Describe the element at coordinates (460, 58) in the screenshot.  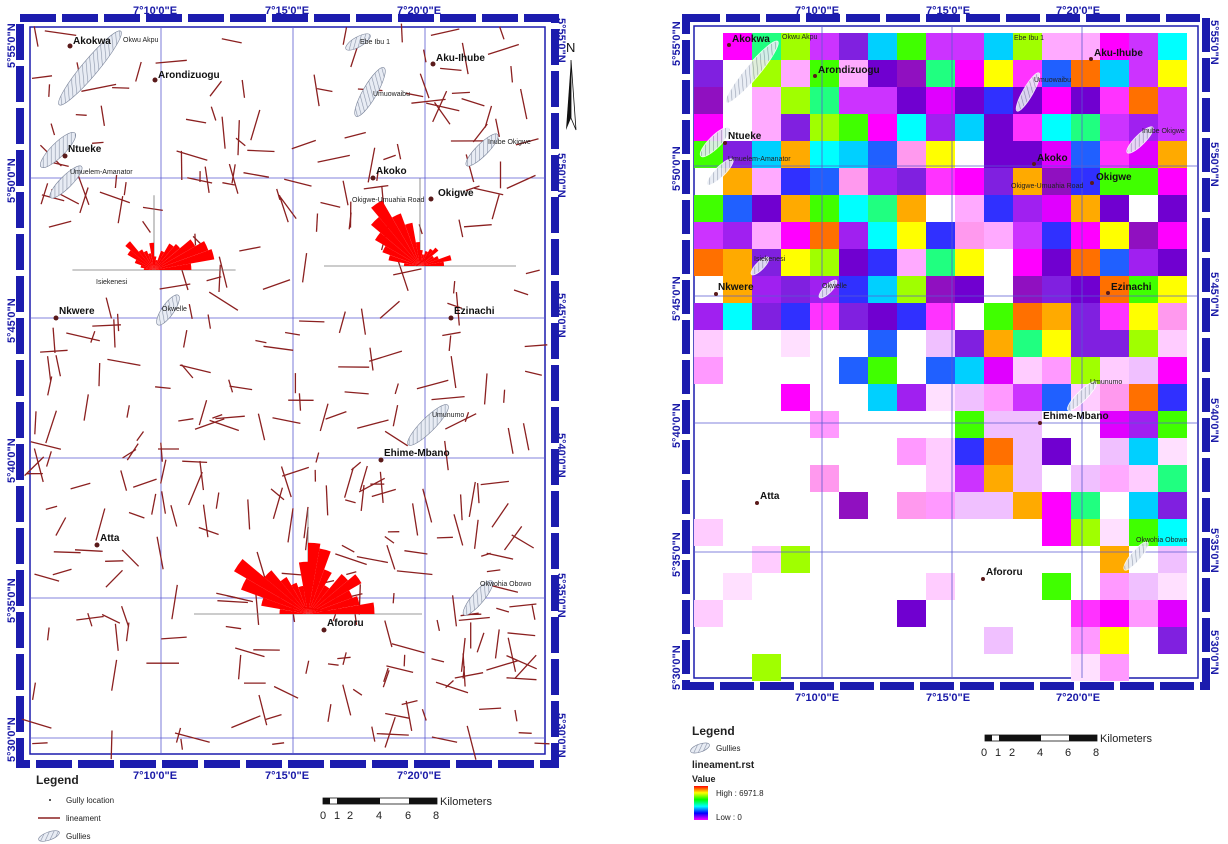
I see `town-label: Aku-Ihube` at that location.